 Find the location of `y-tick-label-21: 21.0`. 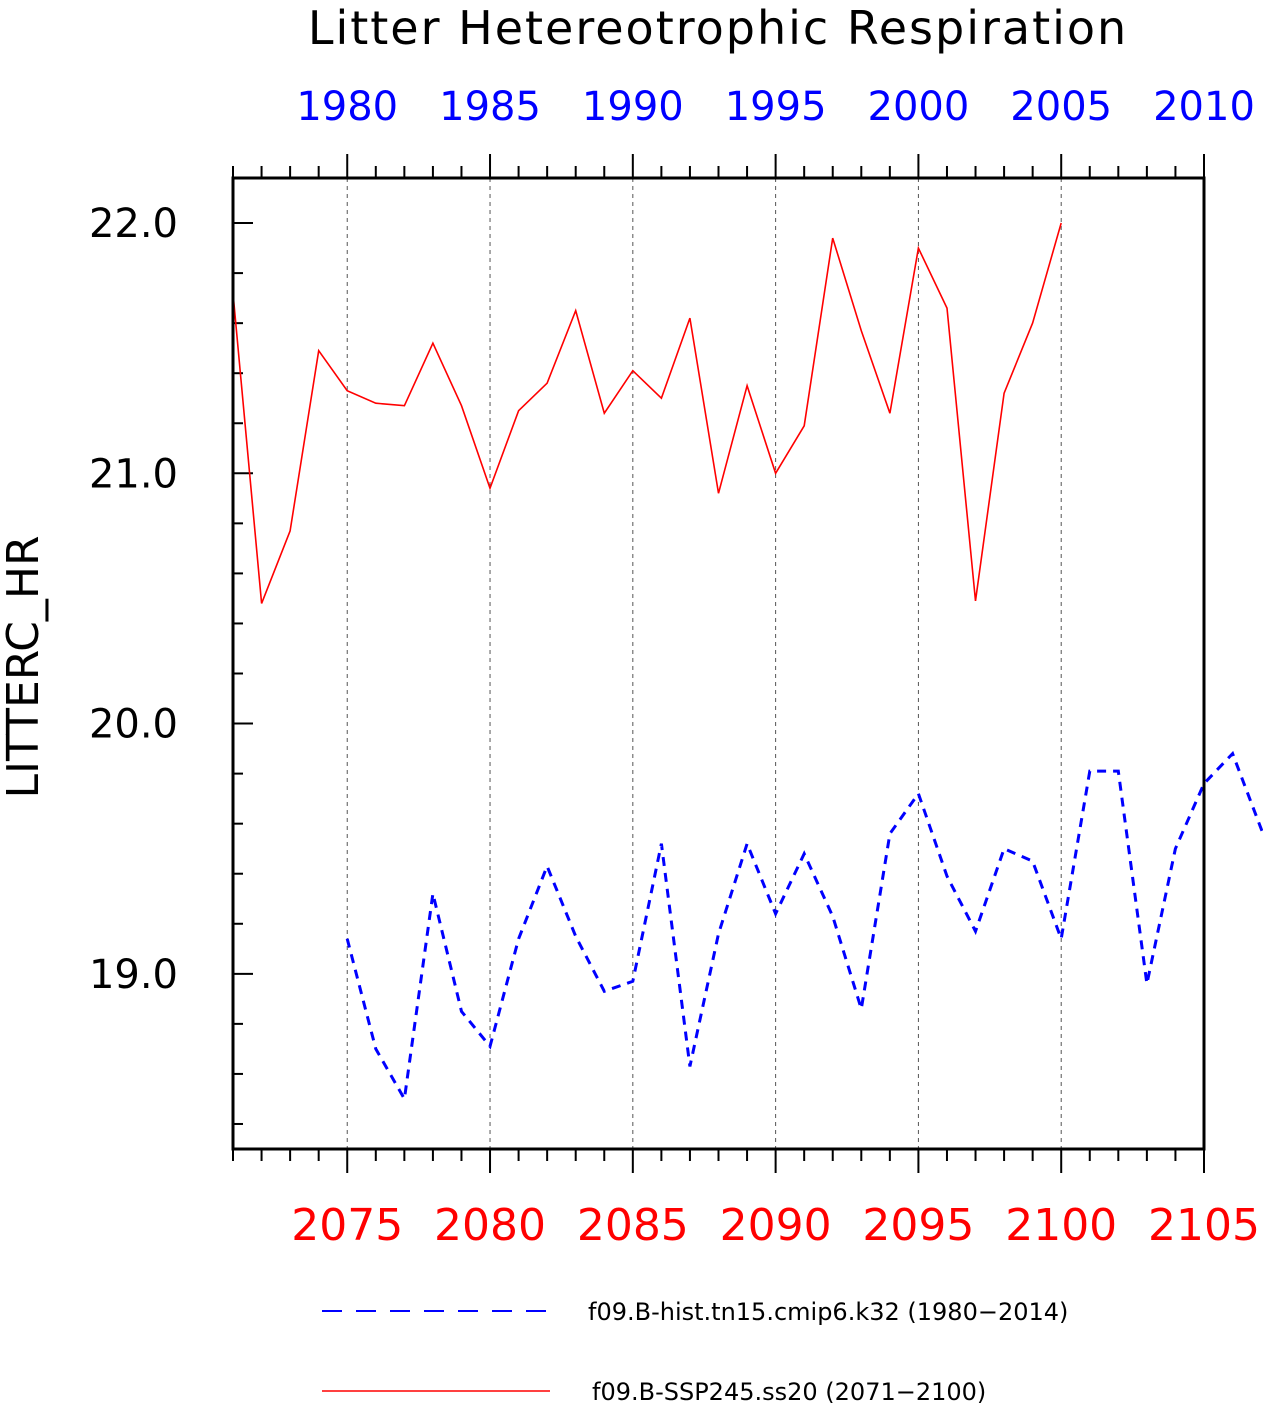

y-tick-label-21: 21.0 is located at coordinates (133, 474).